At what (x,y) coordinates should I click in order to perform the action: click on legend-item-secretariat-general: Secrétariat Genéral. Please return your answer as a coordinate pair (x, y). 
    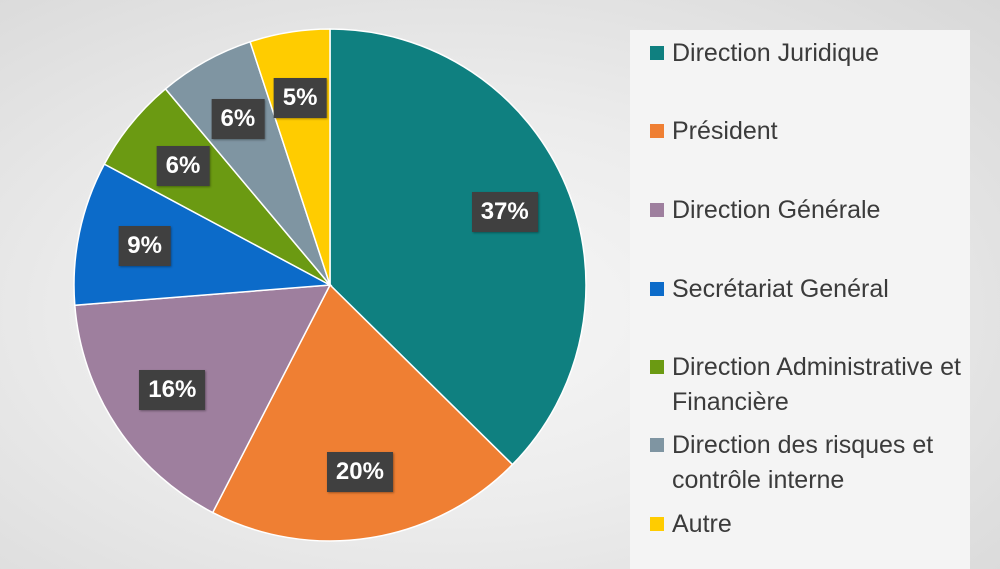
    Looking at the image, I should click on (821, 289).